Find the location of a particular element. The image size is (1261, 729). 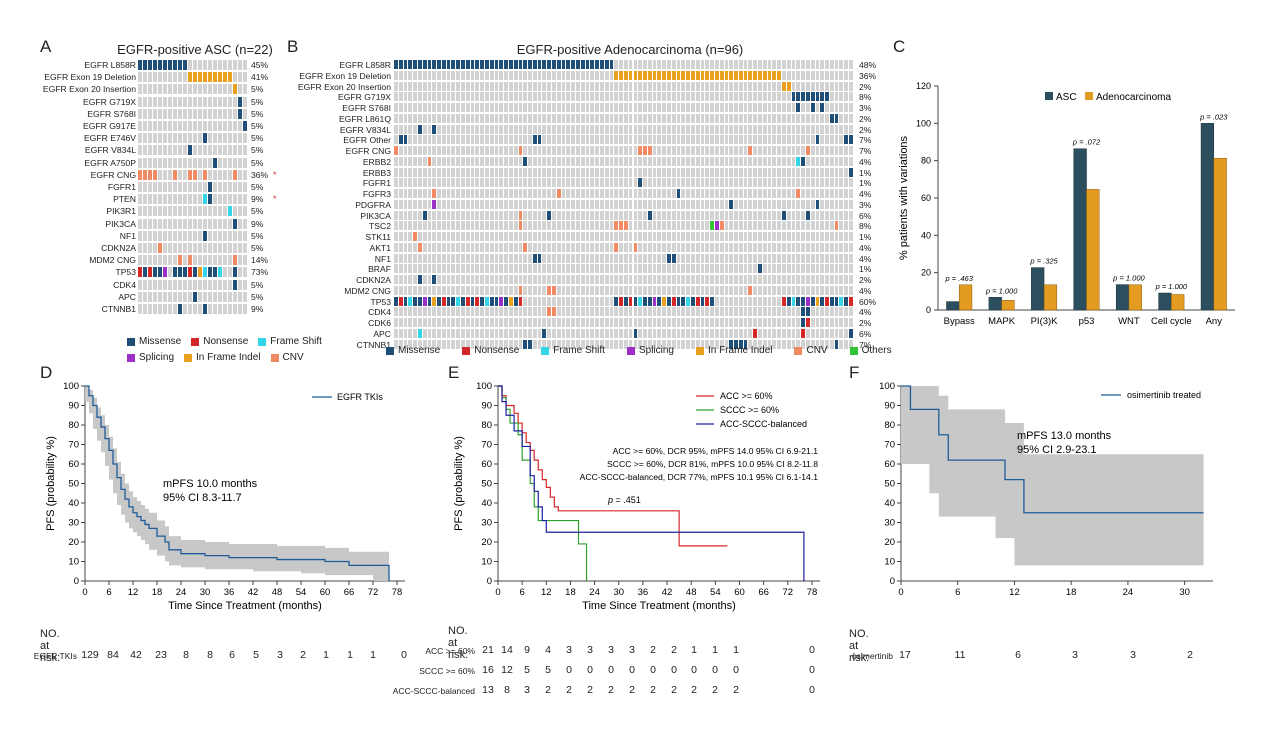

risk-count: 14 is located at coordinates (507, 650).